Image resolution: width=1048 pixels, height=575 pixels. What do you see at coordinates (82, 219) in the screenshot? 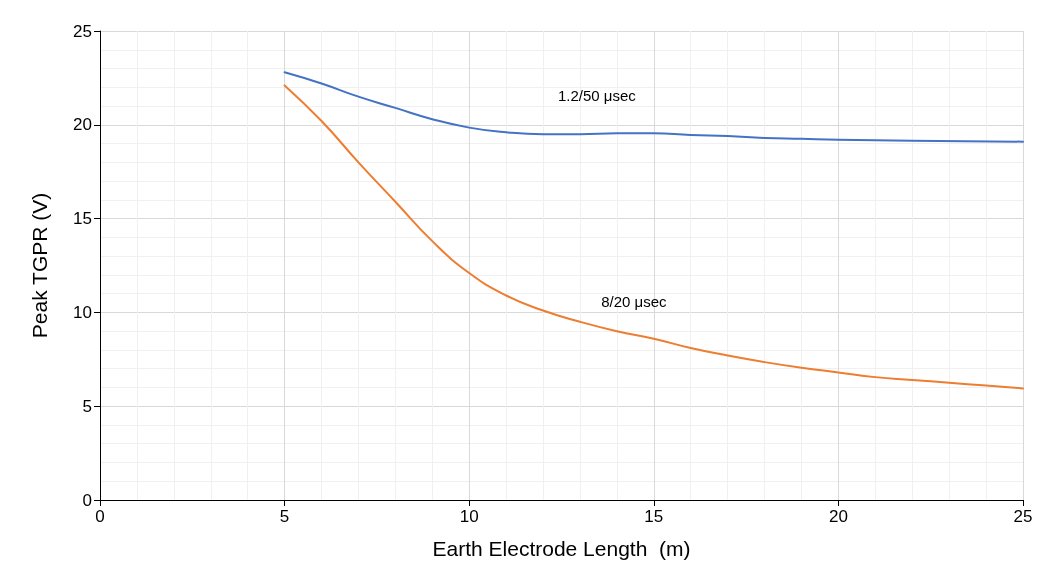
I see `y-tick-label: 15` at bounding box center [82, 219].